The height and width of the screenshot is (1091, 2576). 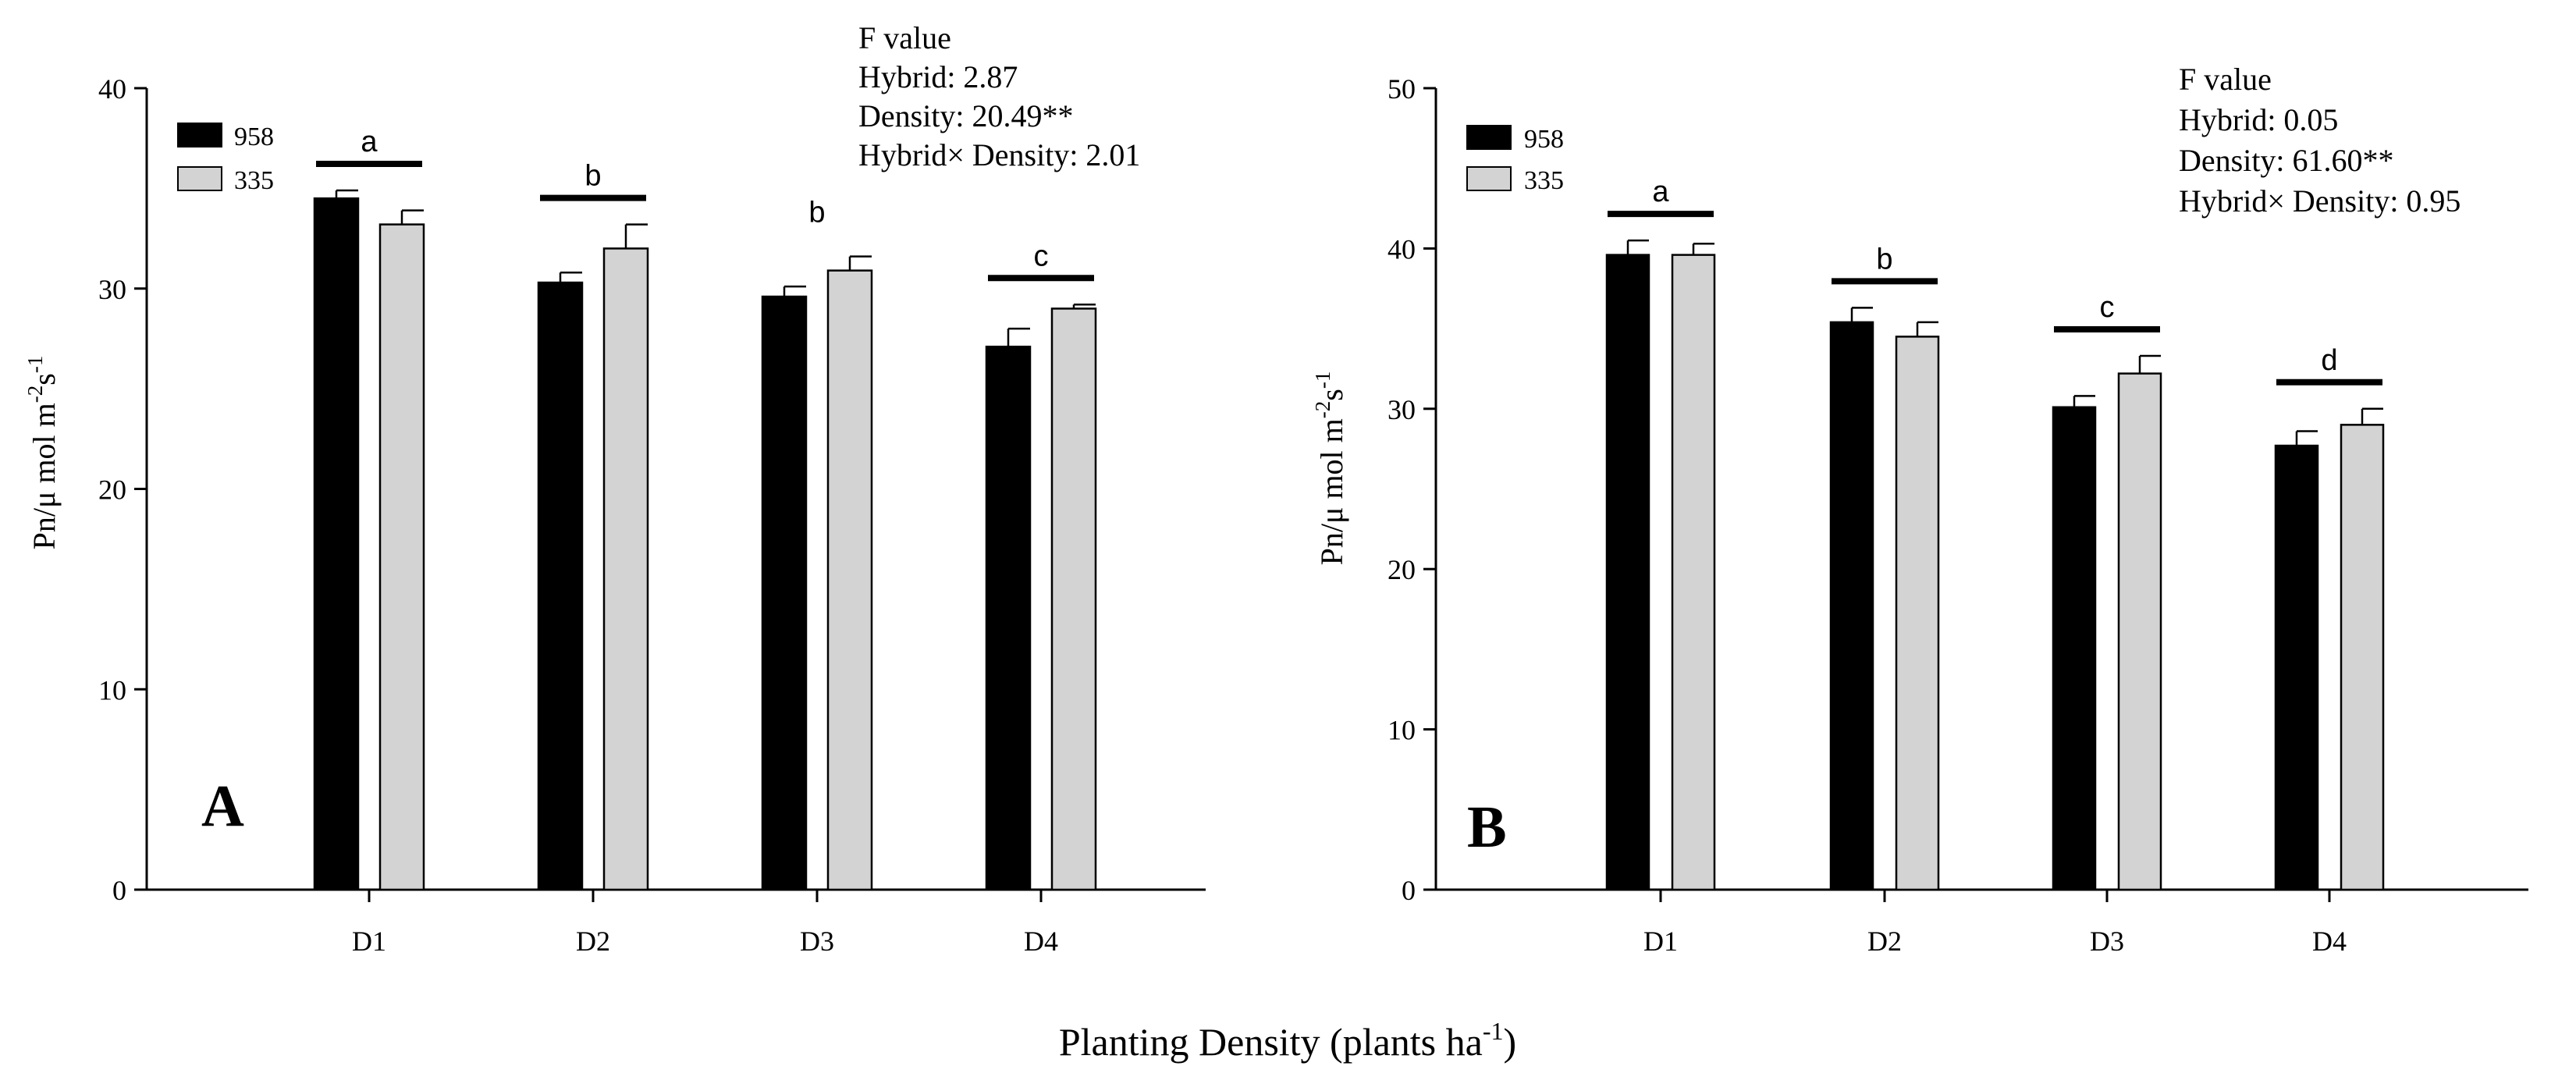 What do you see at coordinates (112, 89) in the screenshot?
I see `panel-a-y-tick-label: 40` at bounding box center [112, 89].